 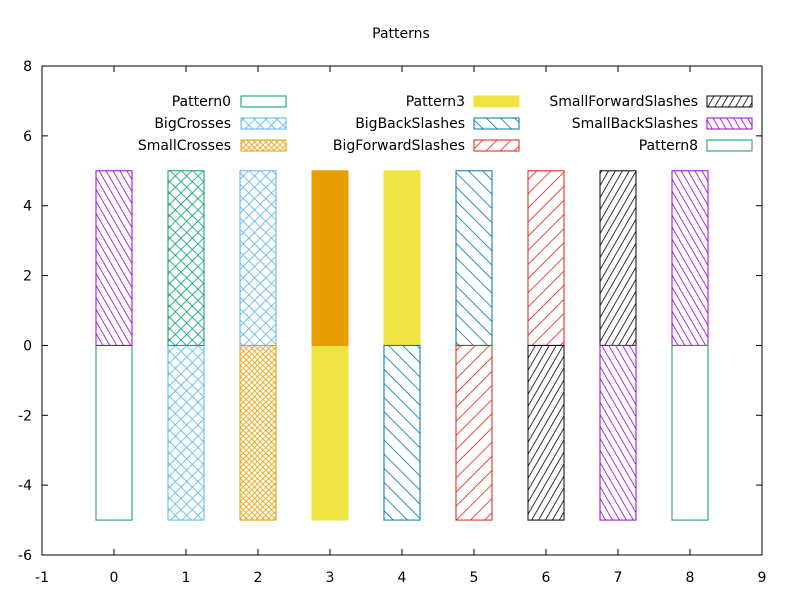 What do you see at coordinates (25, 486) in the screenshot?
I see `y-tick-label: -4` at bounding box center [25, 486].